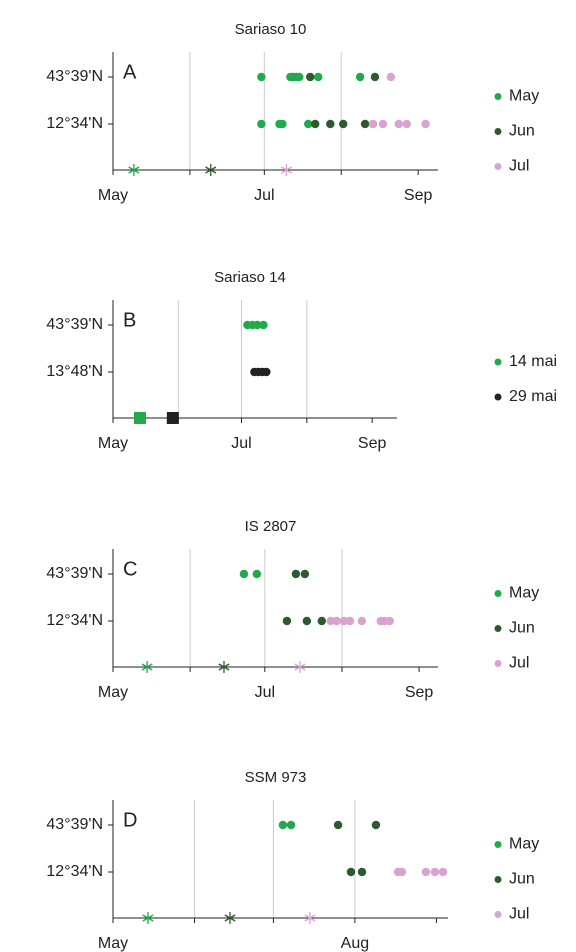  I want to click on panel-title: Sariaso 10, so click(271, 29).